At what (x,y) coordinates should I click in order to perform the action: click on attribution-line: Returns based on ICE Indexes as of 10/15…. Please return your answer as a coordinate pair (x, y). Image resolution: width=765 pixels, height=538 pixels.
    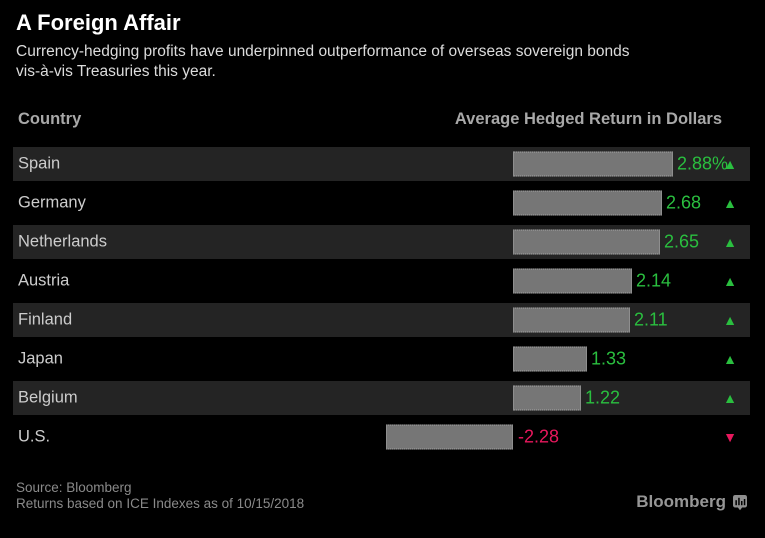
    Looking at the image, I should click on (160, 503).